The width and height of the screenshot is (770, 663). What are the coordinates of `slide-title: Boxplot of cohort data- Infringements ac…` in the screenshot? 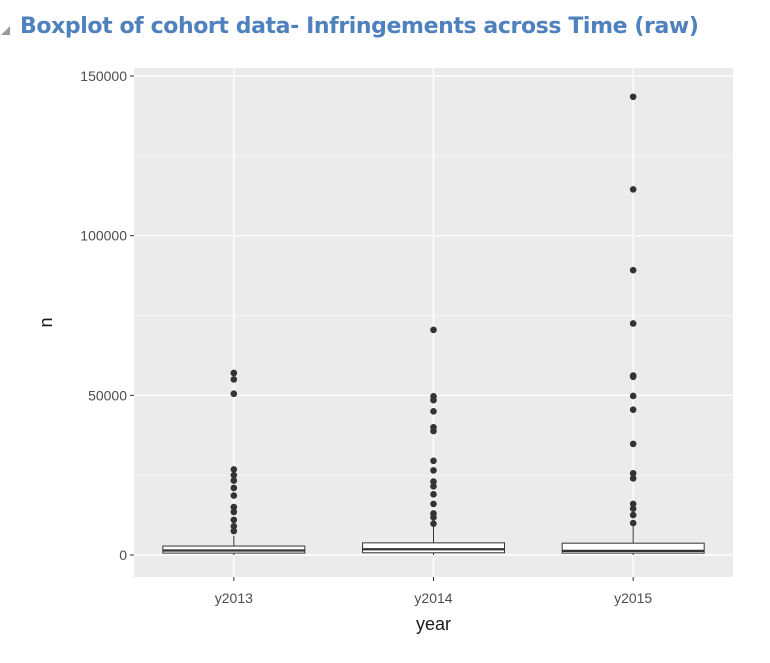 It's located at (359, 26).